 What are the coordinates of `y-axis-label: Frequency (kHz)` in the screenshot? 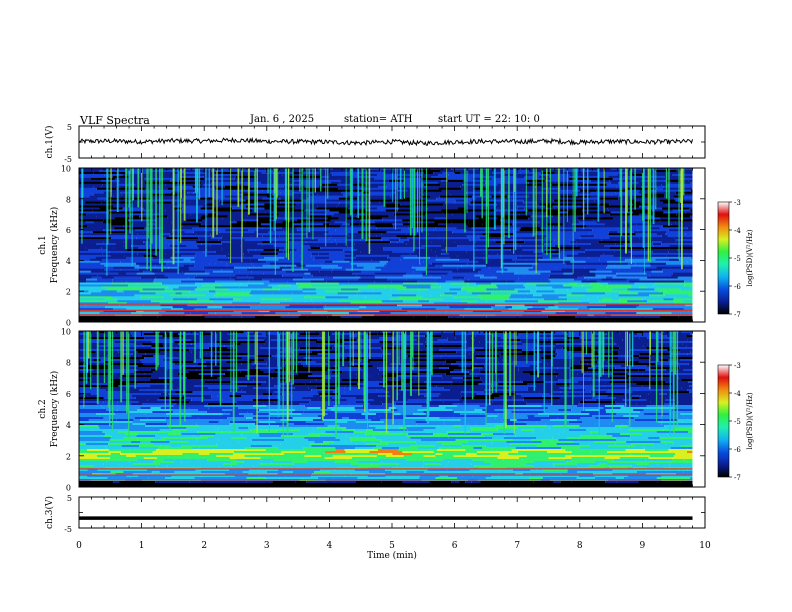 It's located at (54, 245).